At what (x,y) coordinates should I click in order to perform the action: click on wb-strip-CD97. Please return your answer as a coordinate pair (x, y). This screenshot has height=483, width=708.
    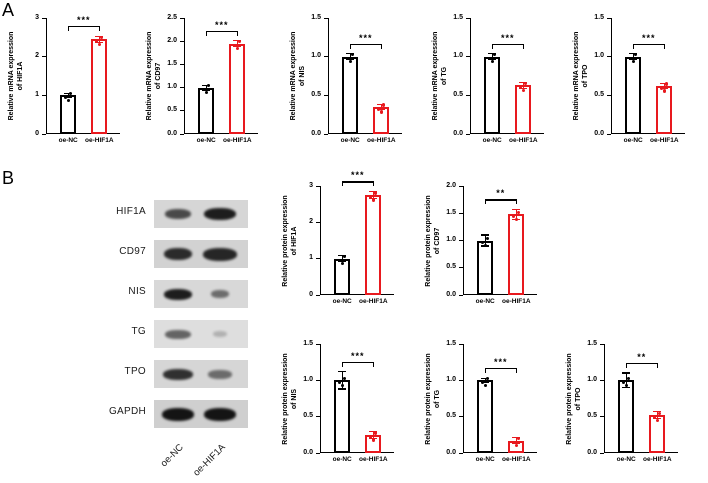
    Looking at the image, I should click on (201, 254).